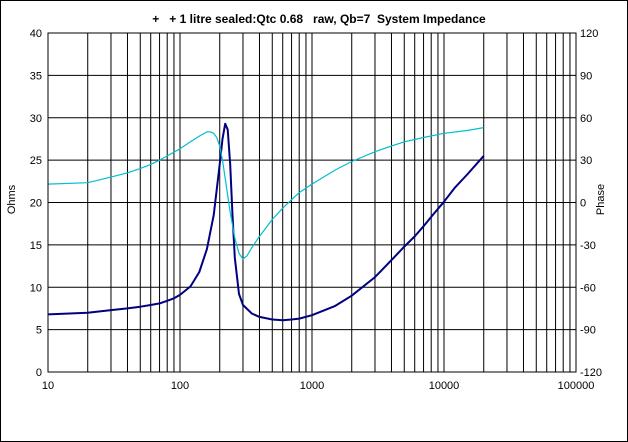  I want to click on x-tick-label: 100000, so click(576, 386).